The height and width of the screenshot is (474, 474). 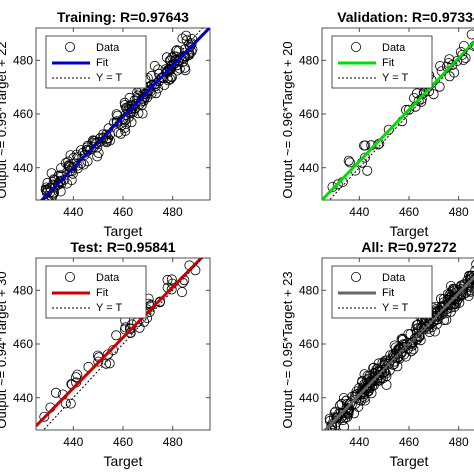 I want to click on identity-line, so click(x=123, y=344).